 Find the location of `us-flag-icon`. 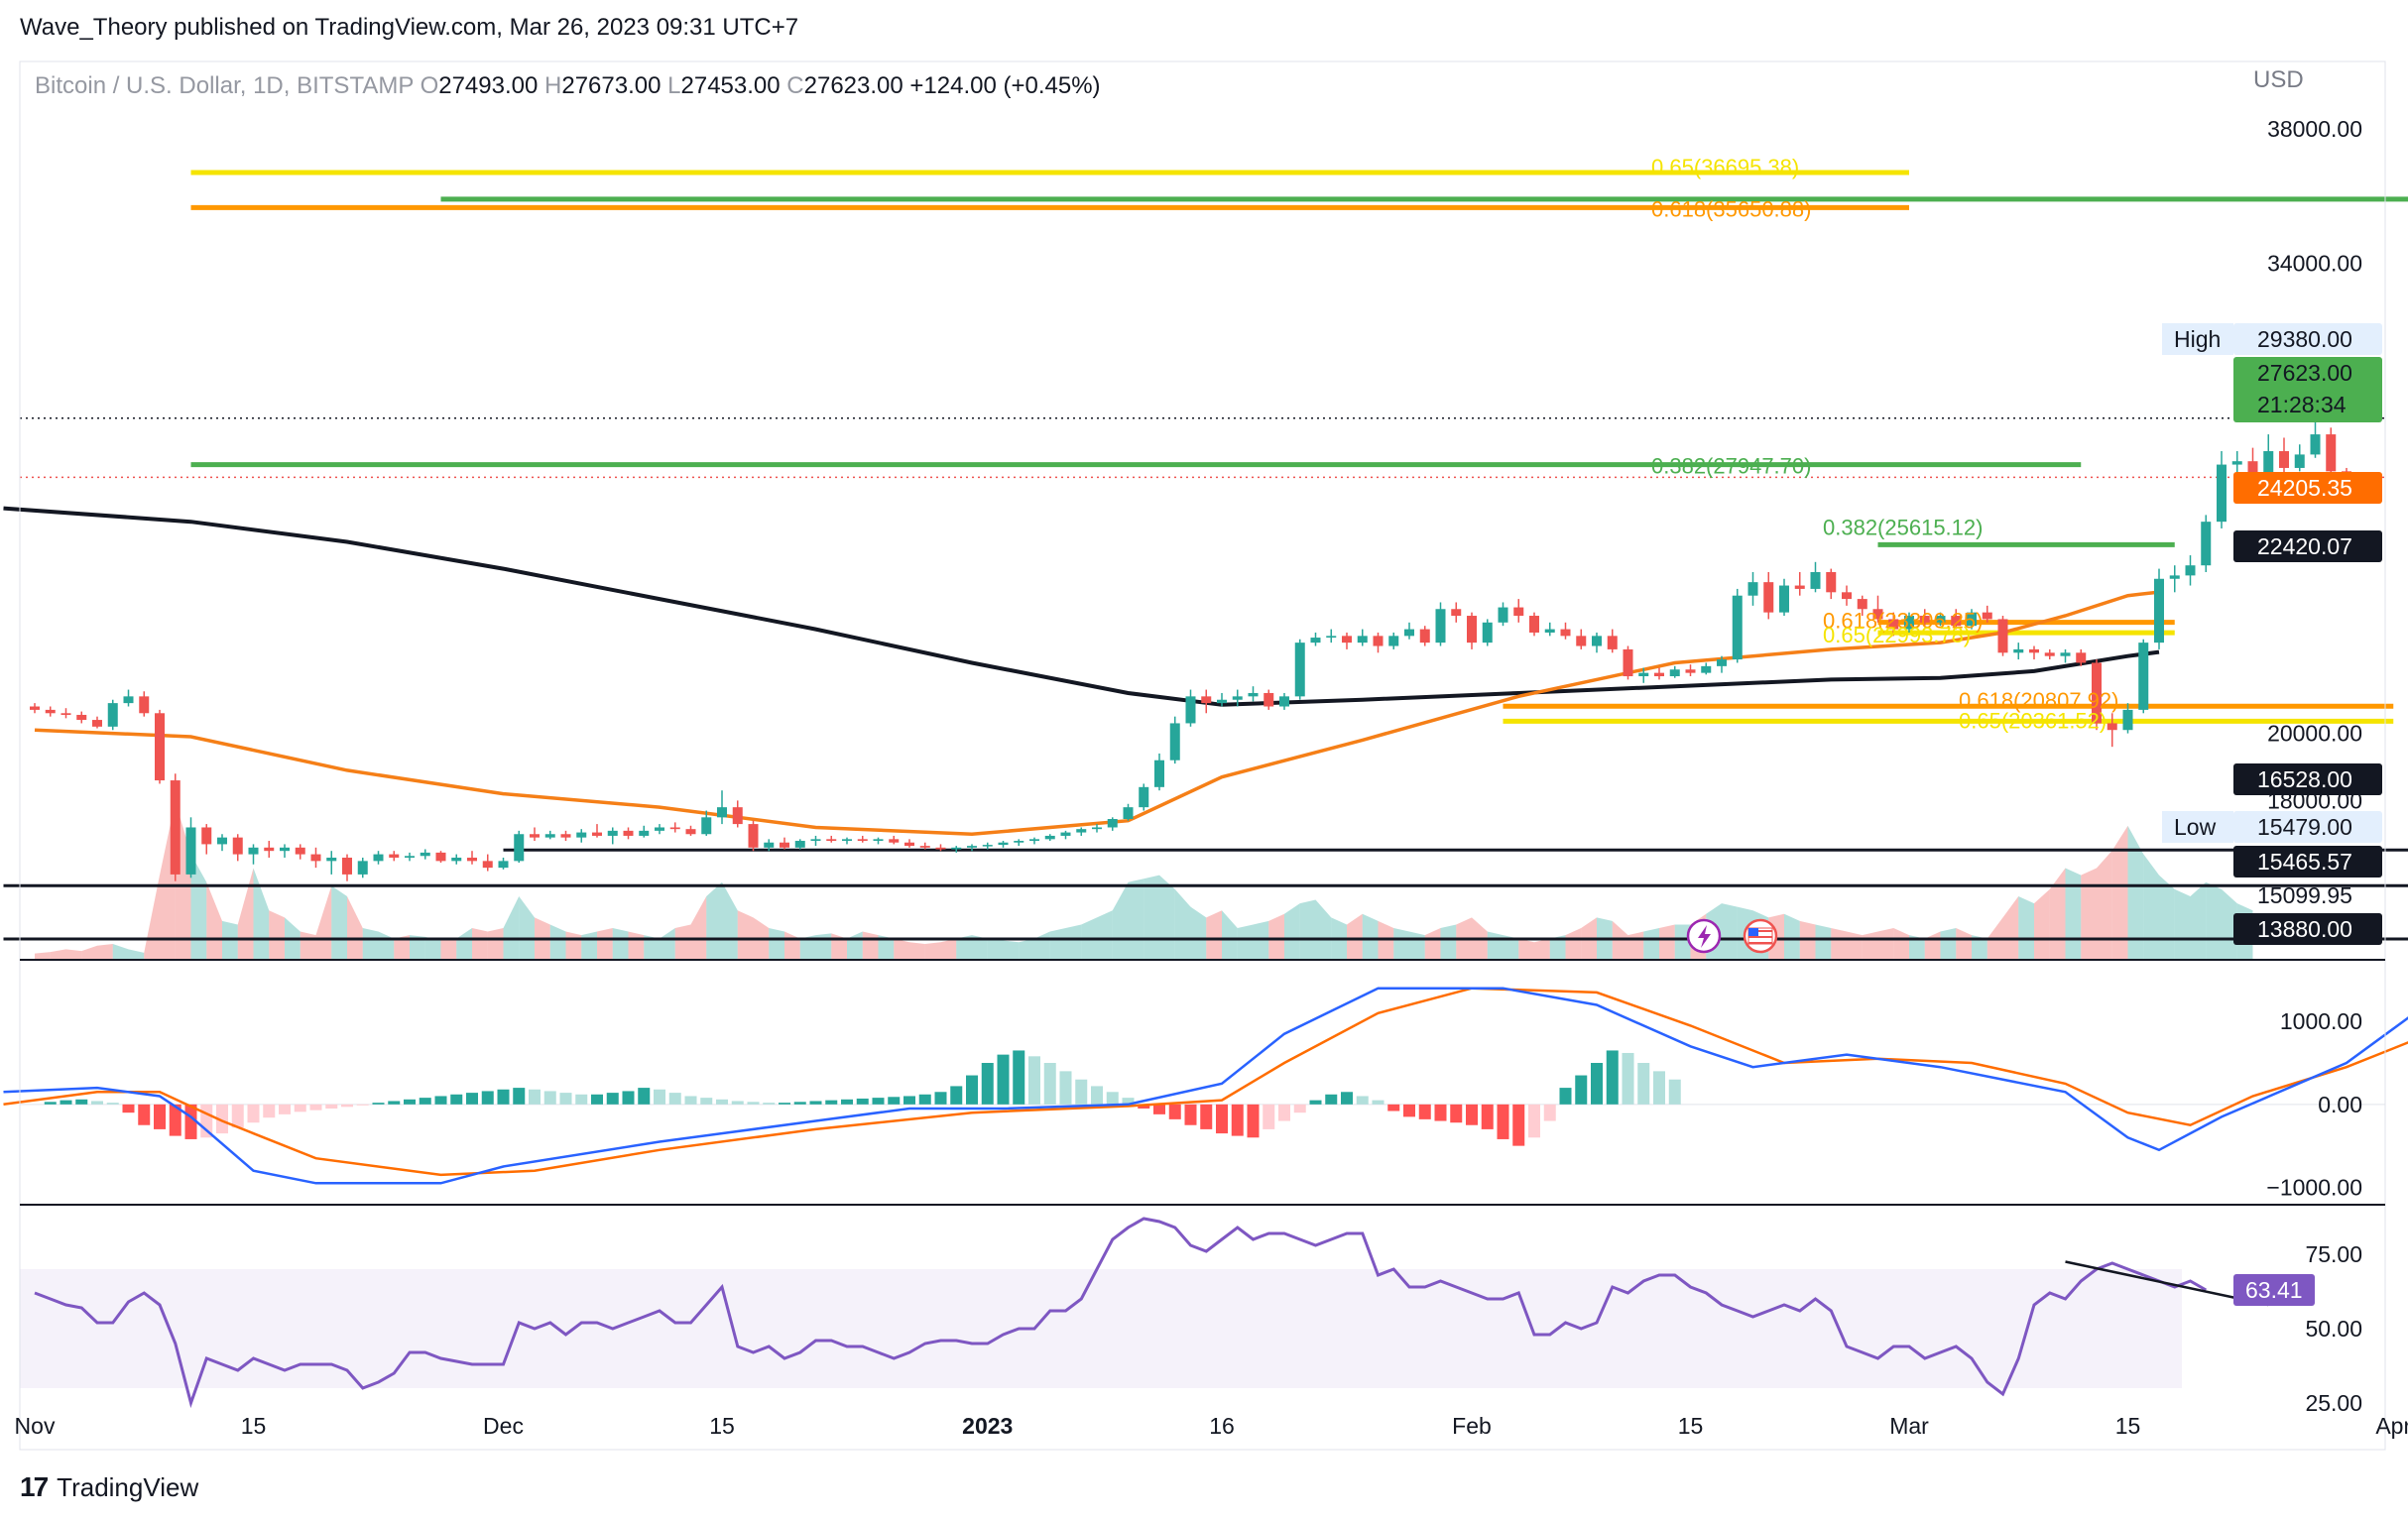

us-flag-icon is located at coordinates (1761, 936).